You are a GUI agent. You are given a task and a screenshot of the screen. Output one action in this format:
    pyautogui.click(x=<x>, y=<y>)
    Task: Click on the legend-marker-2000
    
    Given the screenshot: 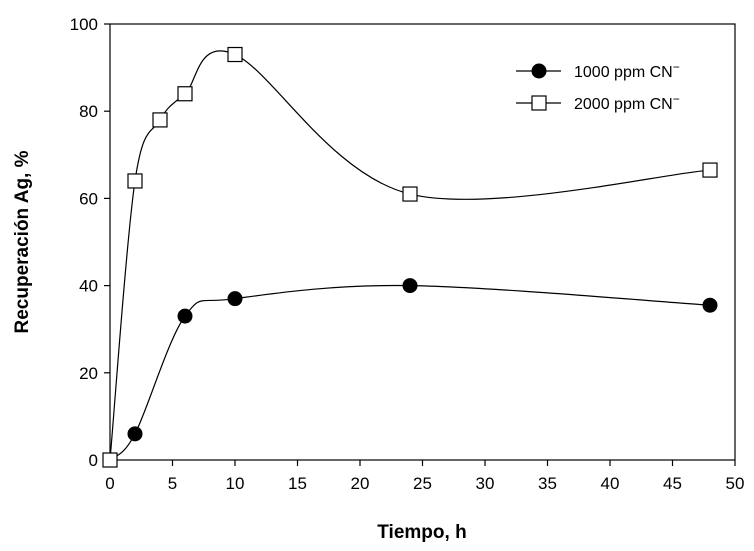 What is the action you would take?
    pyautogui.click(x=539, y=103)
    